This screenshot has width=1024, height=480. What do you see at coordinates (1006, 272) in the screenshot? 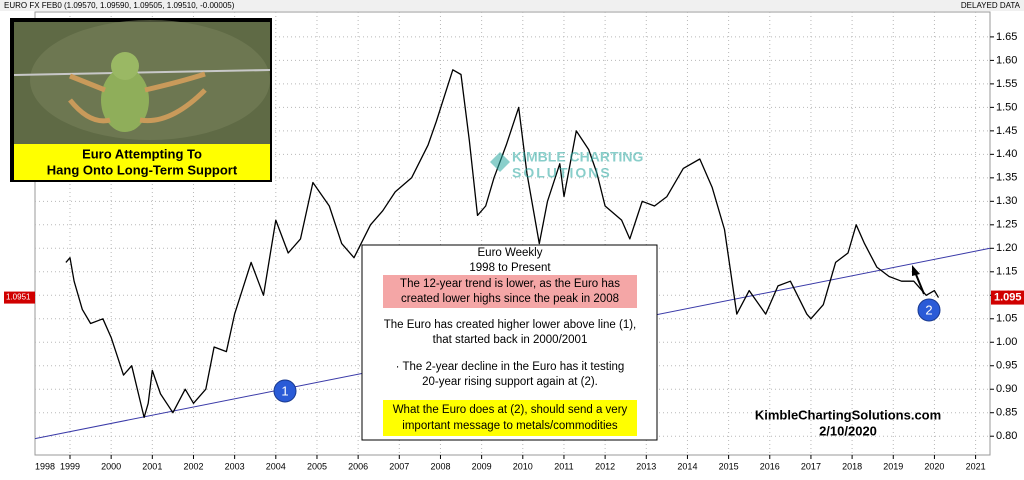
I see `y-tick-label: 1.15` at bounding box center [1006, 272].